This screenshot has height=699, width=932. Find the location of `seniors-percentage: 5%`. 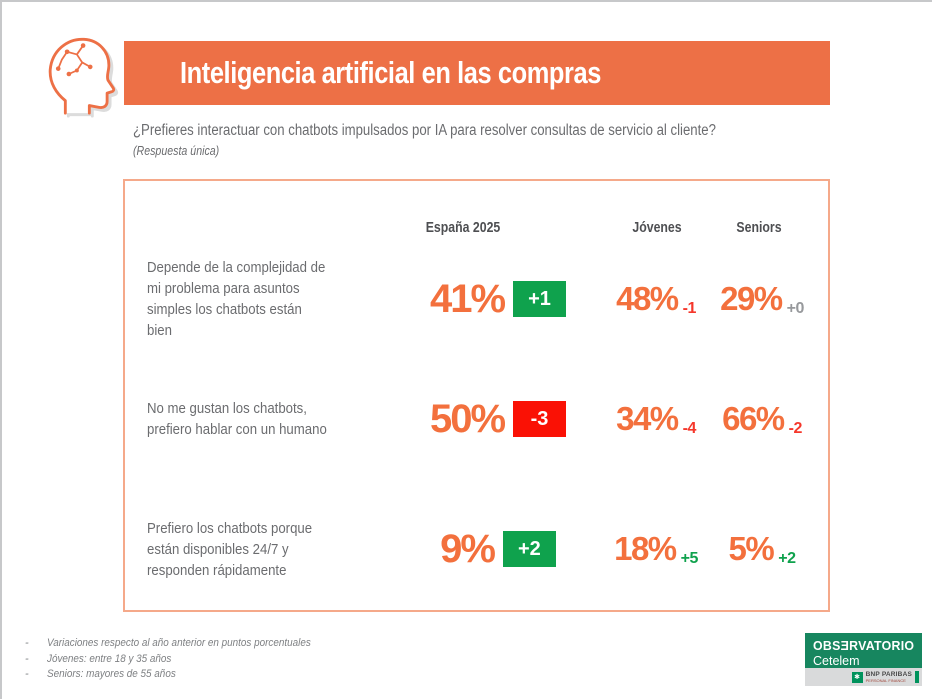

seniors-percentage: 5% is located at coordinates (751, 548).